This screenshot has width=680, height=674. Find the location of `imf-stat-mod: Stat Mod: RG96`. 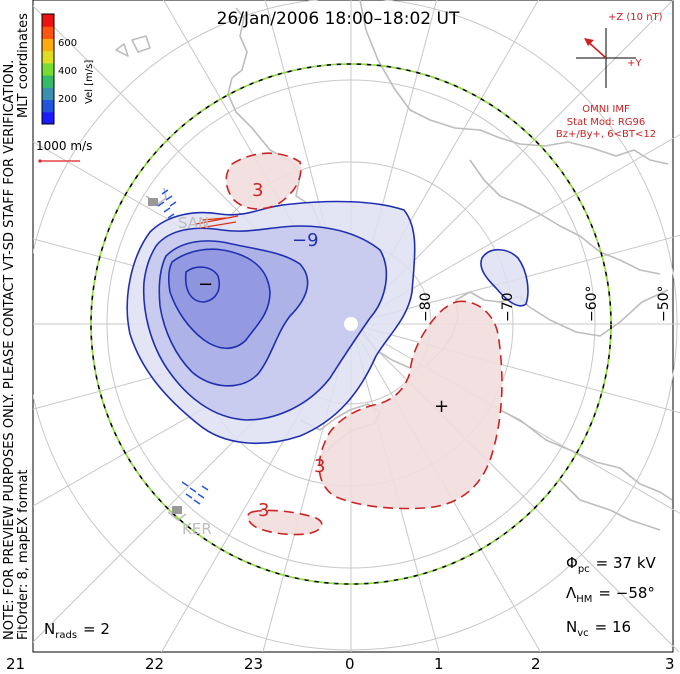

imf-stat-mod: Stat Mod: RG96 is located at coordinates (606, 122).